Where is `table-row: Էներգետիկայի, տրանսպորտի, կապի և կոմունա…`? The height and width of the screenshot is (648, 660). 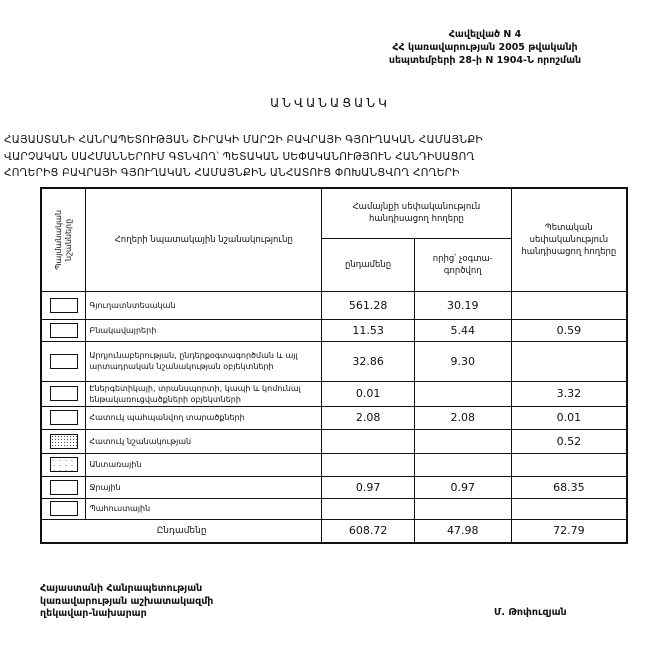
table-row: Էներգետիկայի, տրանսպորտի, կապի և կոմունա… is located at coordinates (334, 393).